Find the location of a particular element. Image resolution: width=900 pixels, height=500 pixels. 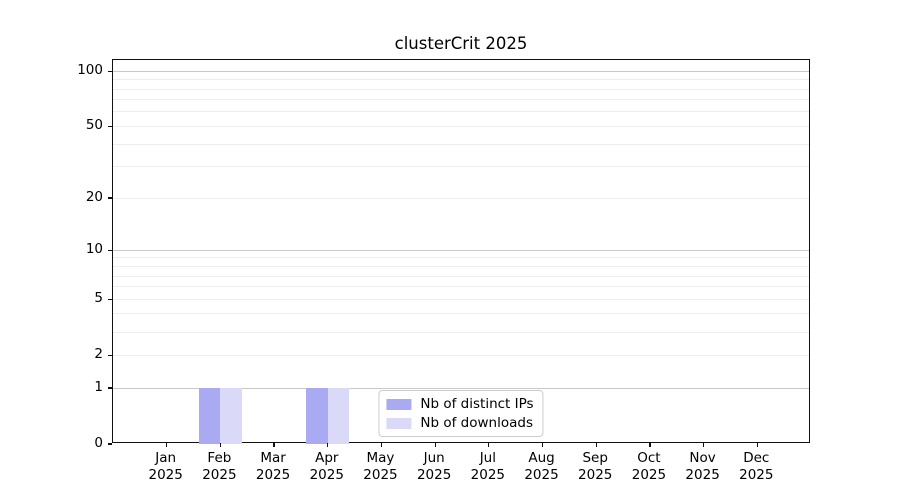

x-tick-label: Sep 2025 is located at coordinates (595, 467).